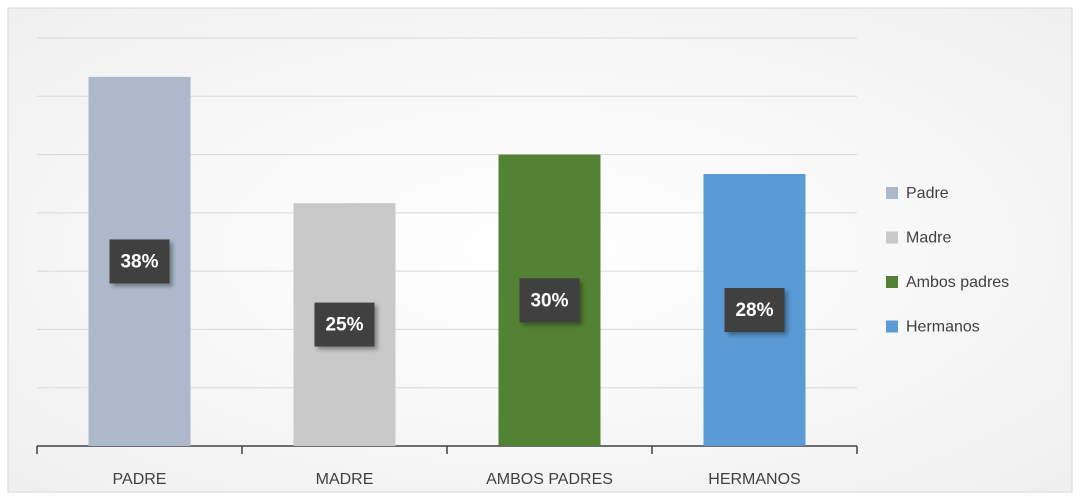 The image size is (1080, 504). What do you see at coordinates (549, 479) in the screenshot?
I see `x-tick-label: AMBOS PADRES` at bounding box center [549, 479].